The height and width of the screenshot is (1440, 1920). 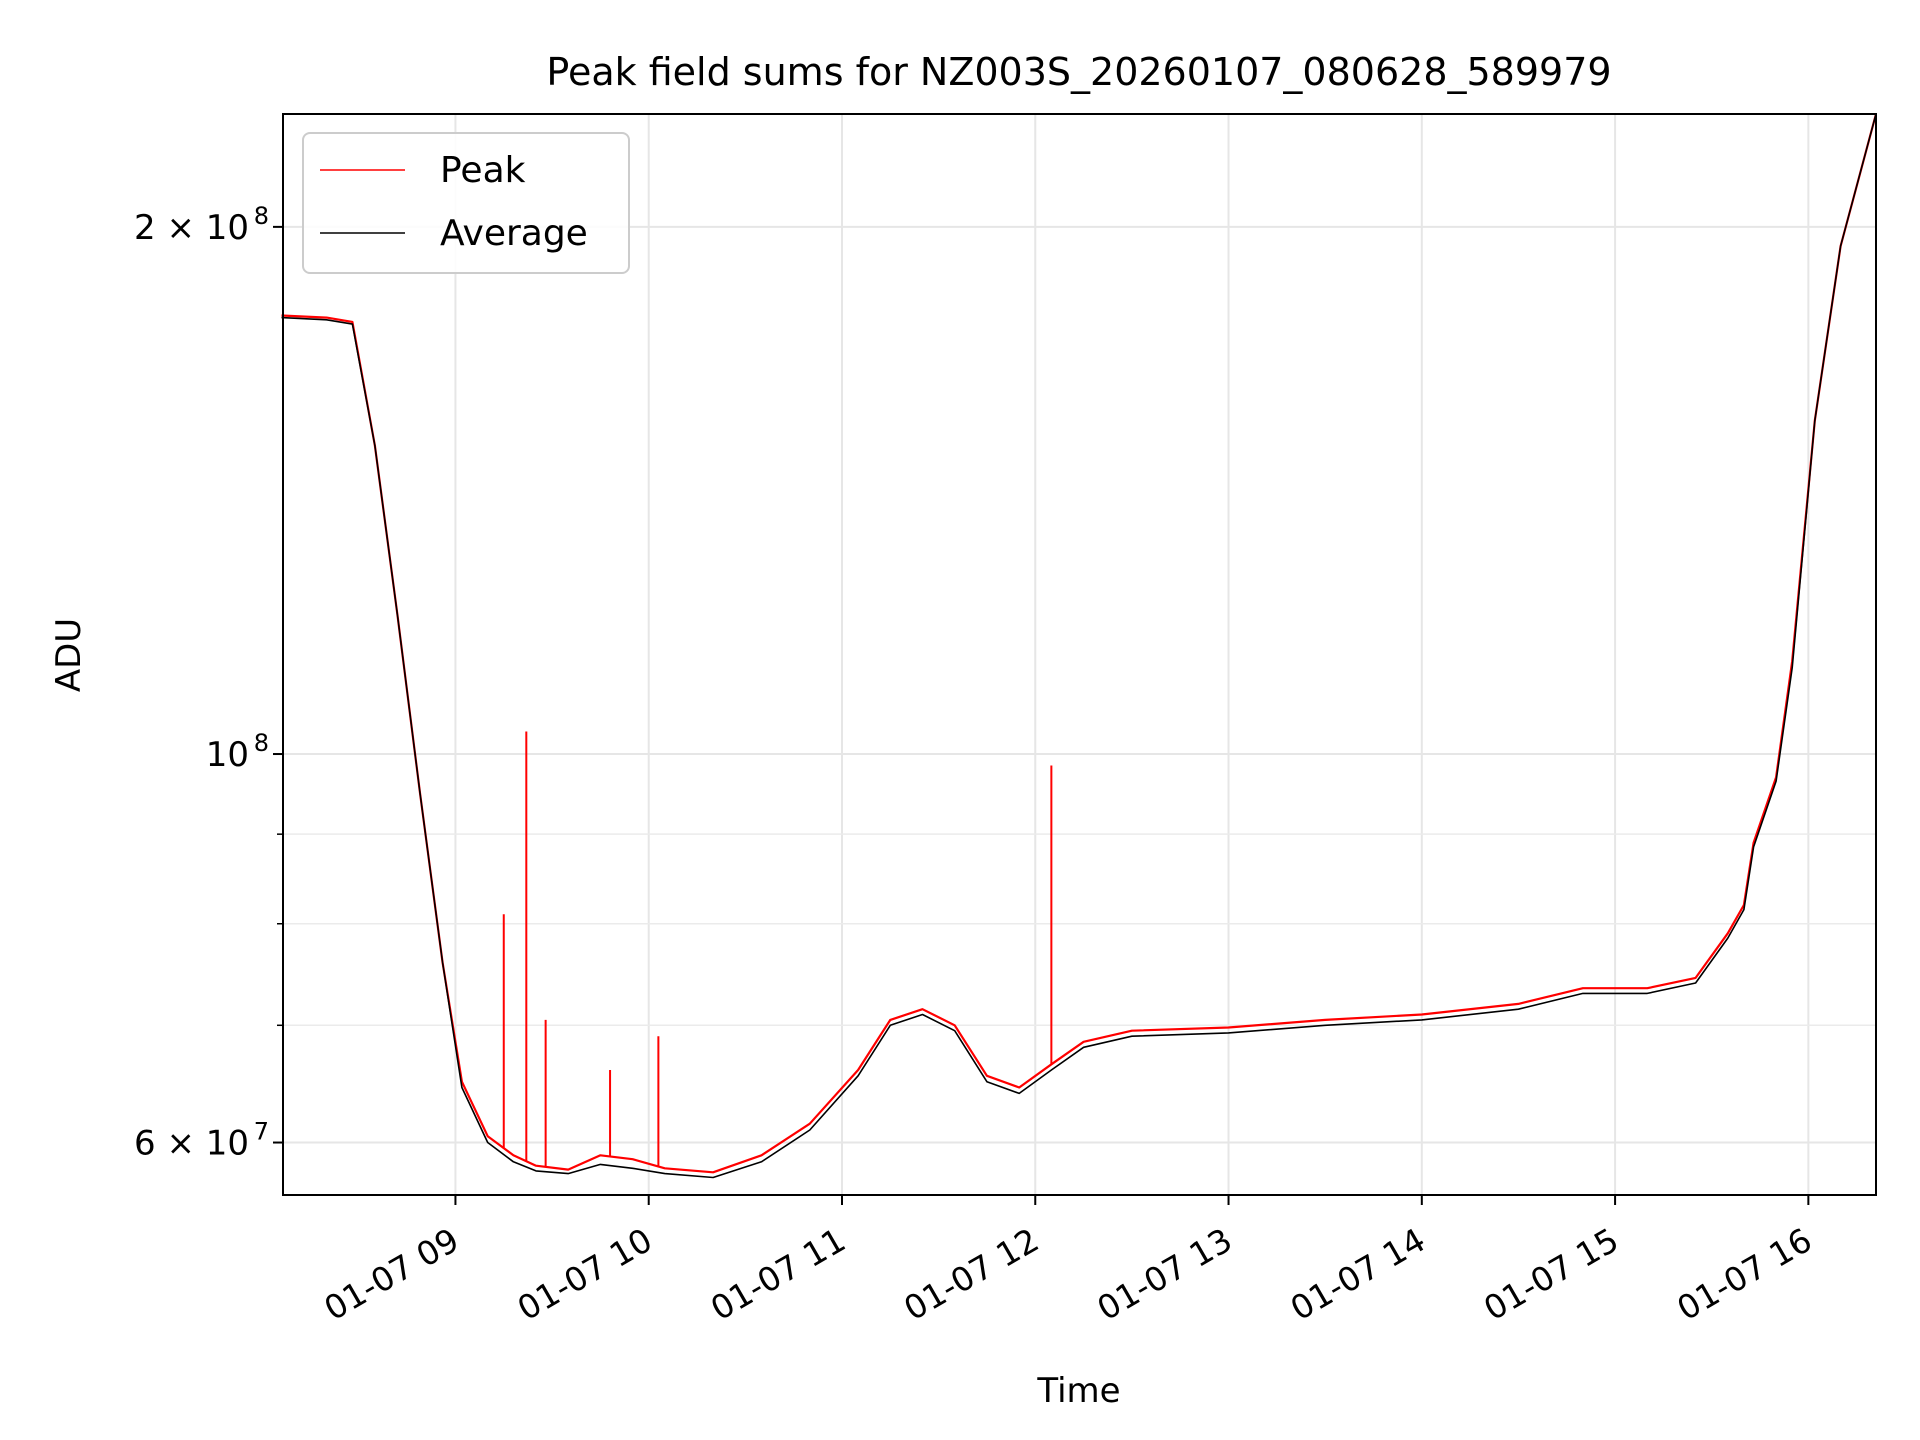 What do you see at coordinates (261, 1132) in the screenshot?
I see `y-tick-label-exponent: 7` at bounding box center [261, 1132].